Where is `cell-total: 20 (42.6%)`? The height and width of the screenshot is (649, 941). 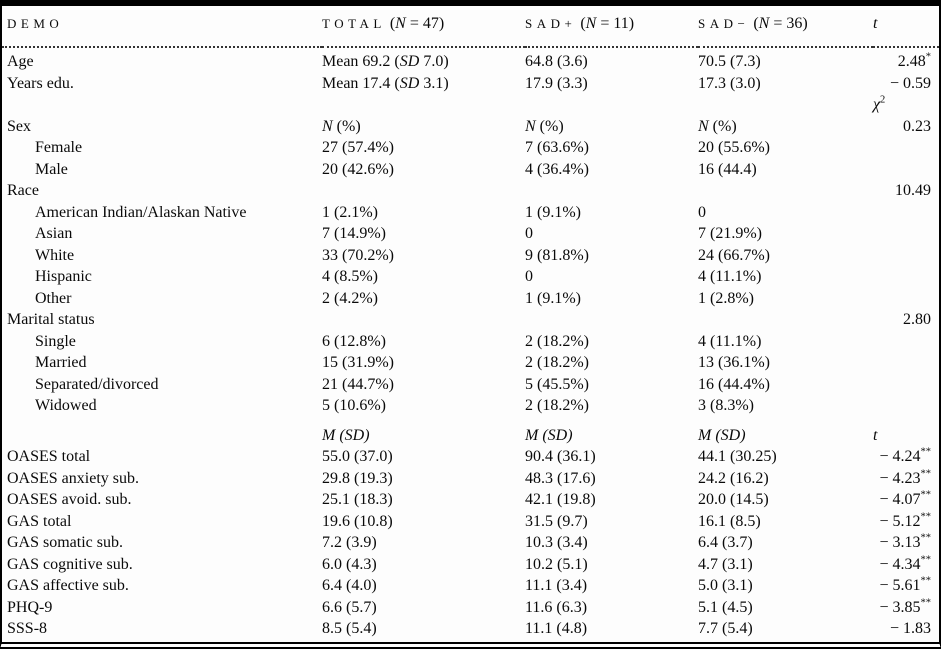
cell-total: 20 (42.6%) is located at coordinates (358, 169).